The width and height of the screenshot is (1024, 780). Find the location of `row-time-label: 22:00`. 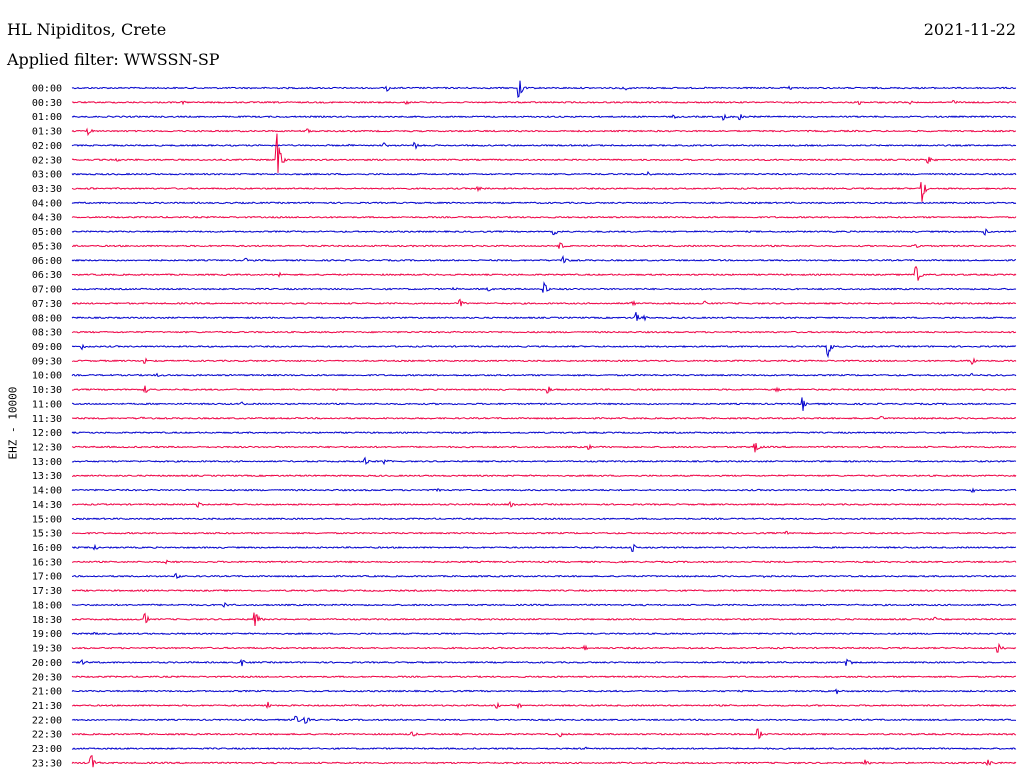

row-time-label: 22:00 is located at coordinates (47, 720).